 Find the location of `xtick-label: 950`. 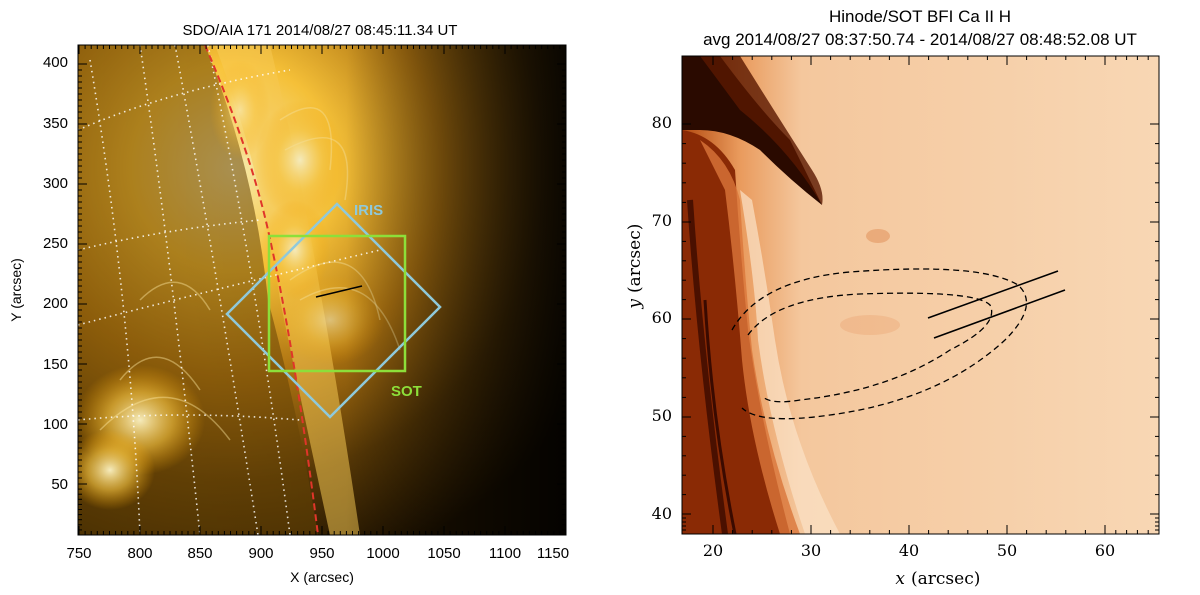

xtick-label: 950 is located at coordinates (321, 553).